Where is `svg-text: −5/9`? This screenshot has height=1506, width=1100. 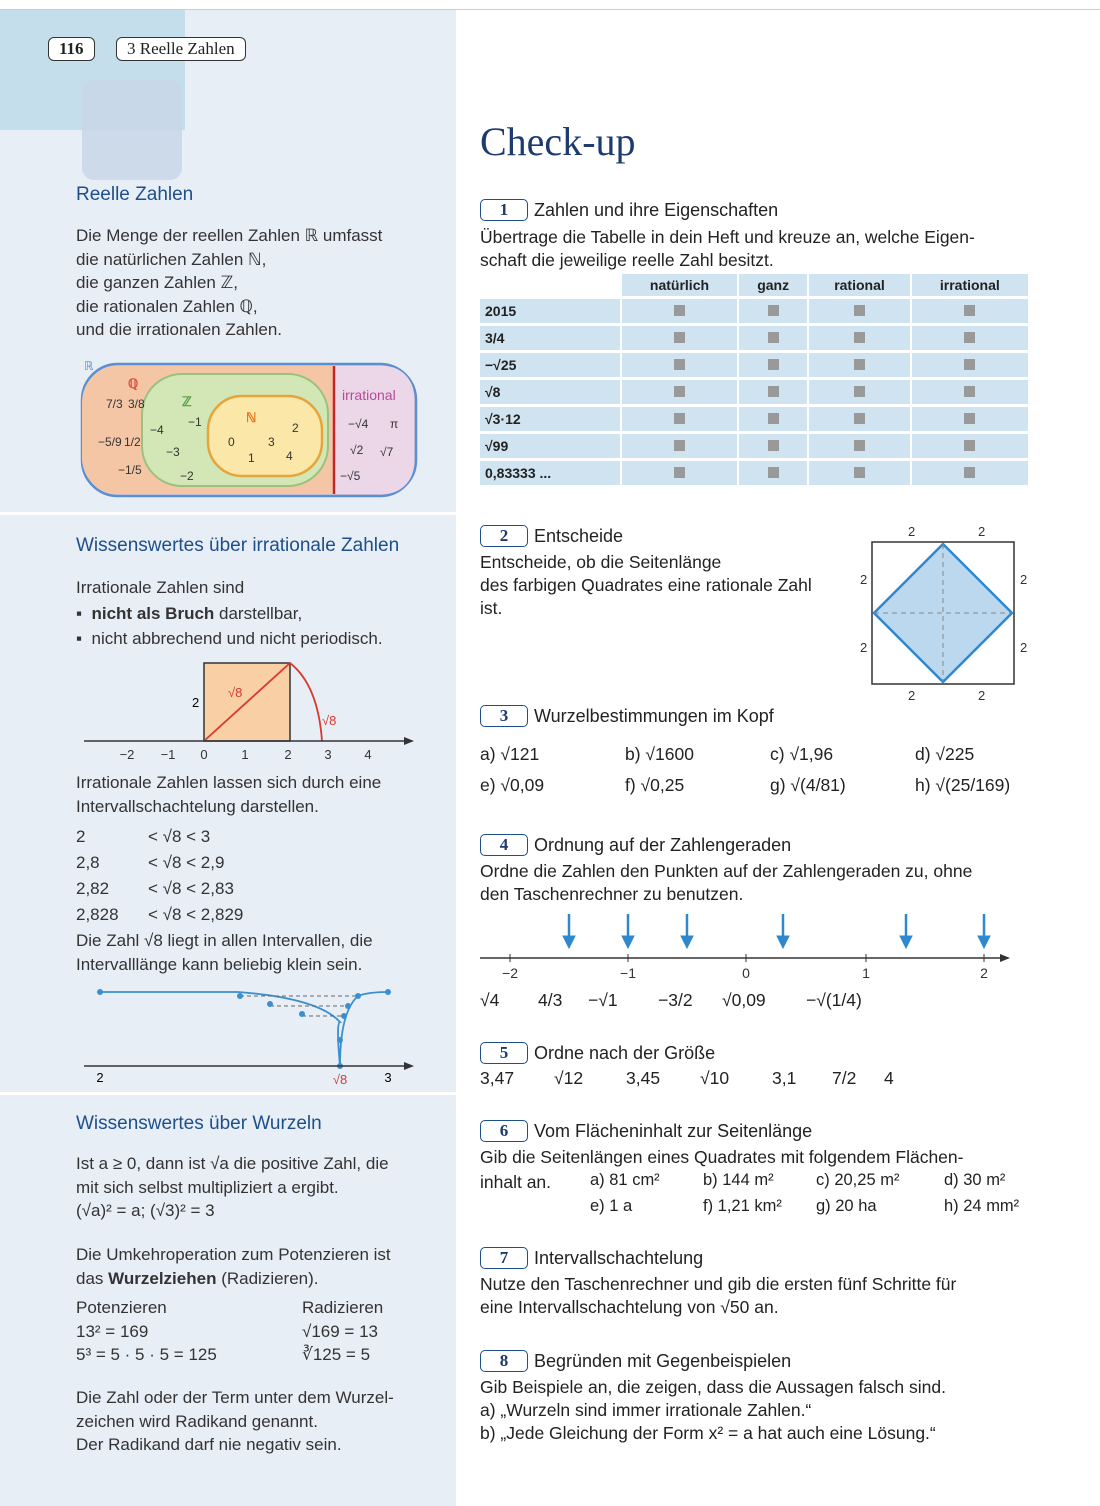
svg-text: −5/9 is located at coordinates (110, 442).